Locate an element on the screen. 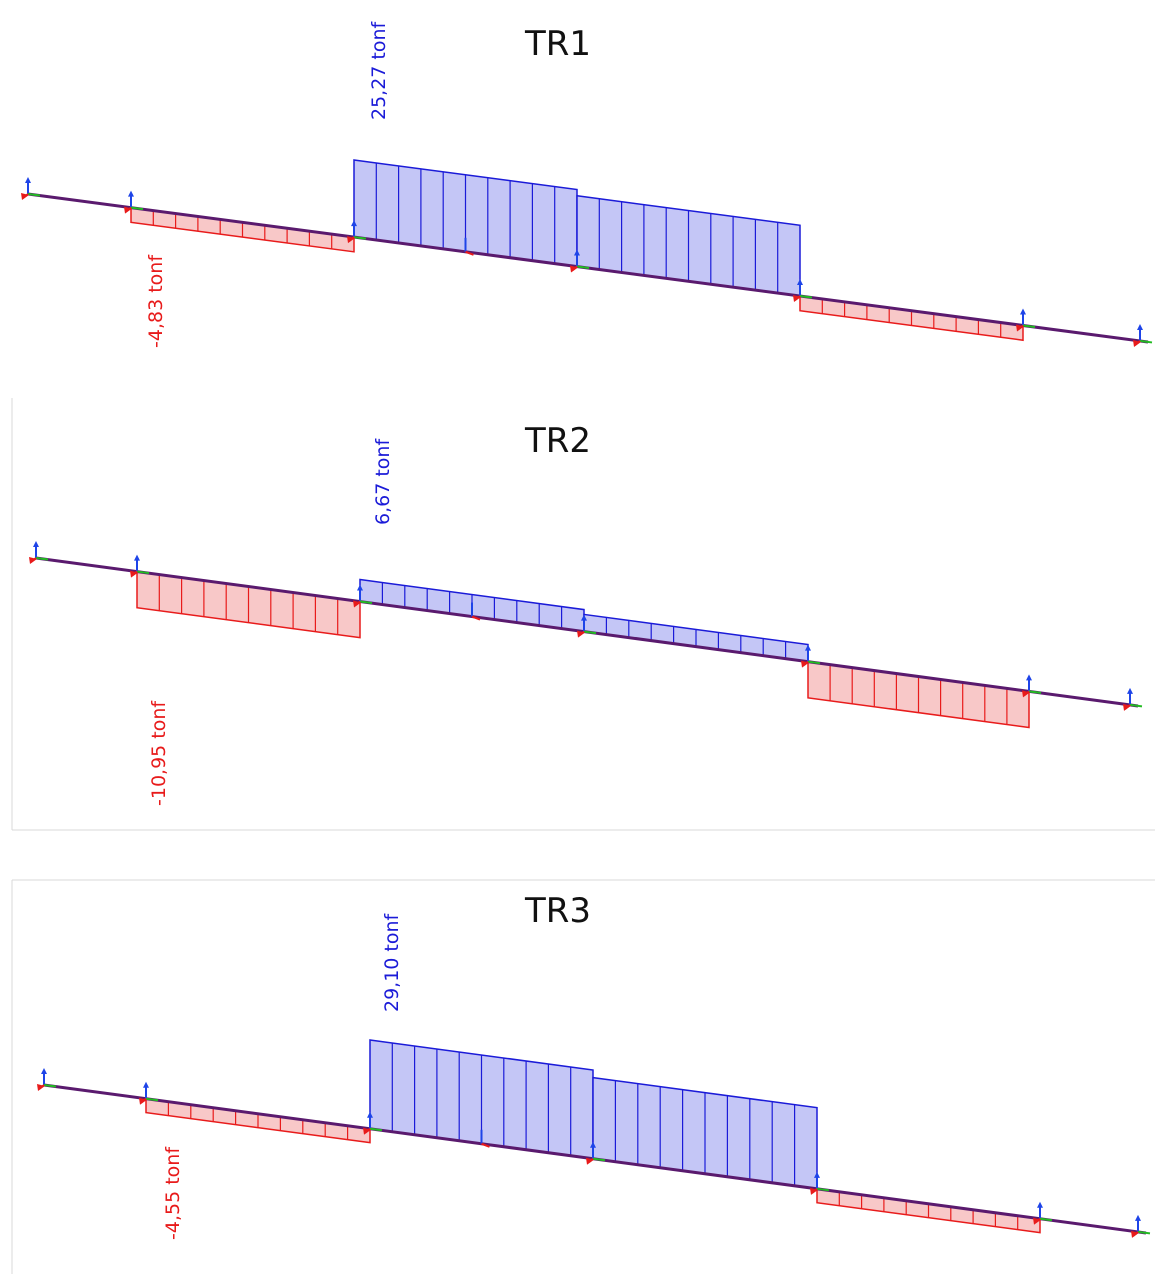 This screenshot has width=1155, height=1274. diagram-title: TR3 is located at coordinates (557, 911).